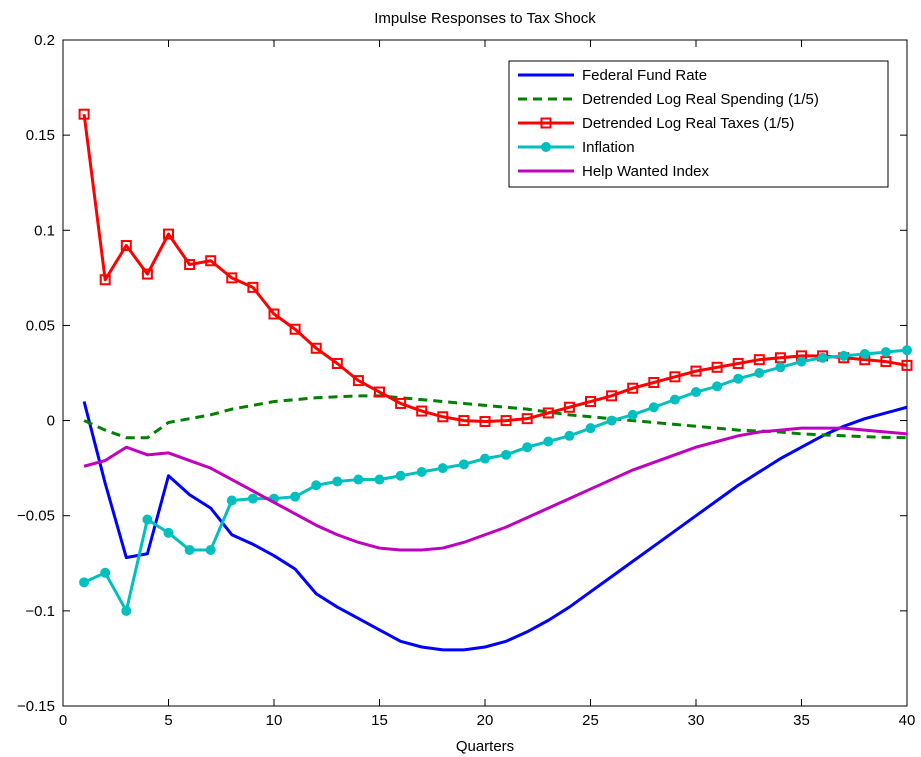 The image size is (921, 757). Describe the element at coordinates (36, 706) in the screenshot. I see `y-tick-label: −0.15` at that location.